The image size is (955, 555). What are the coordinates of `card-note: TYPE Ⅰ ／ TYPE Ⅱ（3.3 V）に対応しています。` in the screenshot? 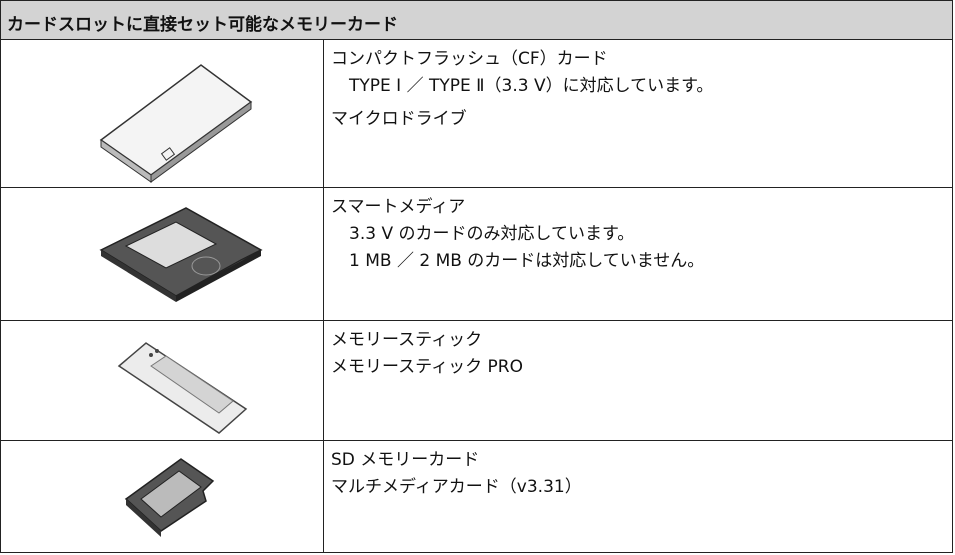 It's located at (531, 86).